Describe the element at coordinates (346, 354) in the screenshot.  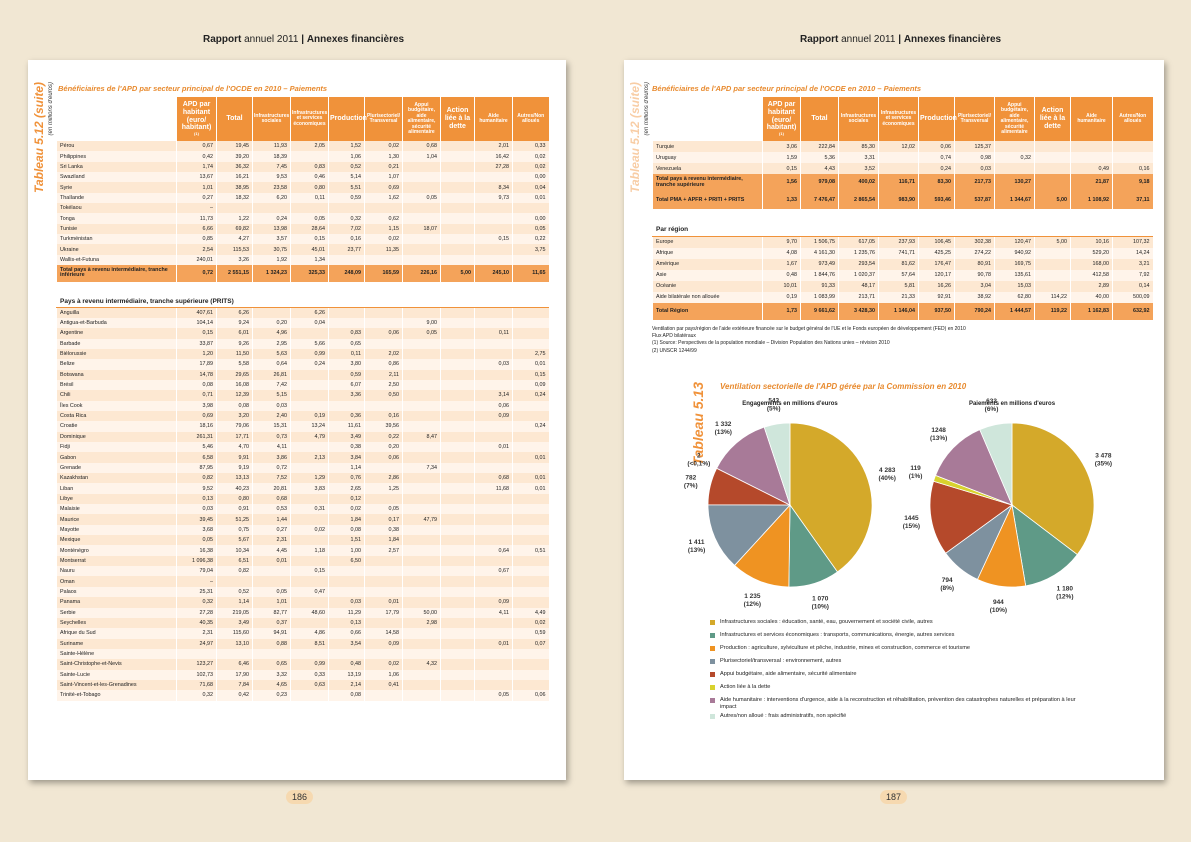
I see `table-cell: 0,11` at that location.